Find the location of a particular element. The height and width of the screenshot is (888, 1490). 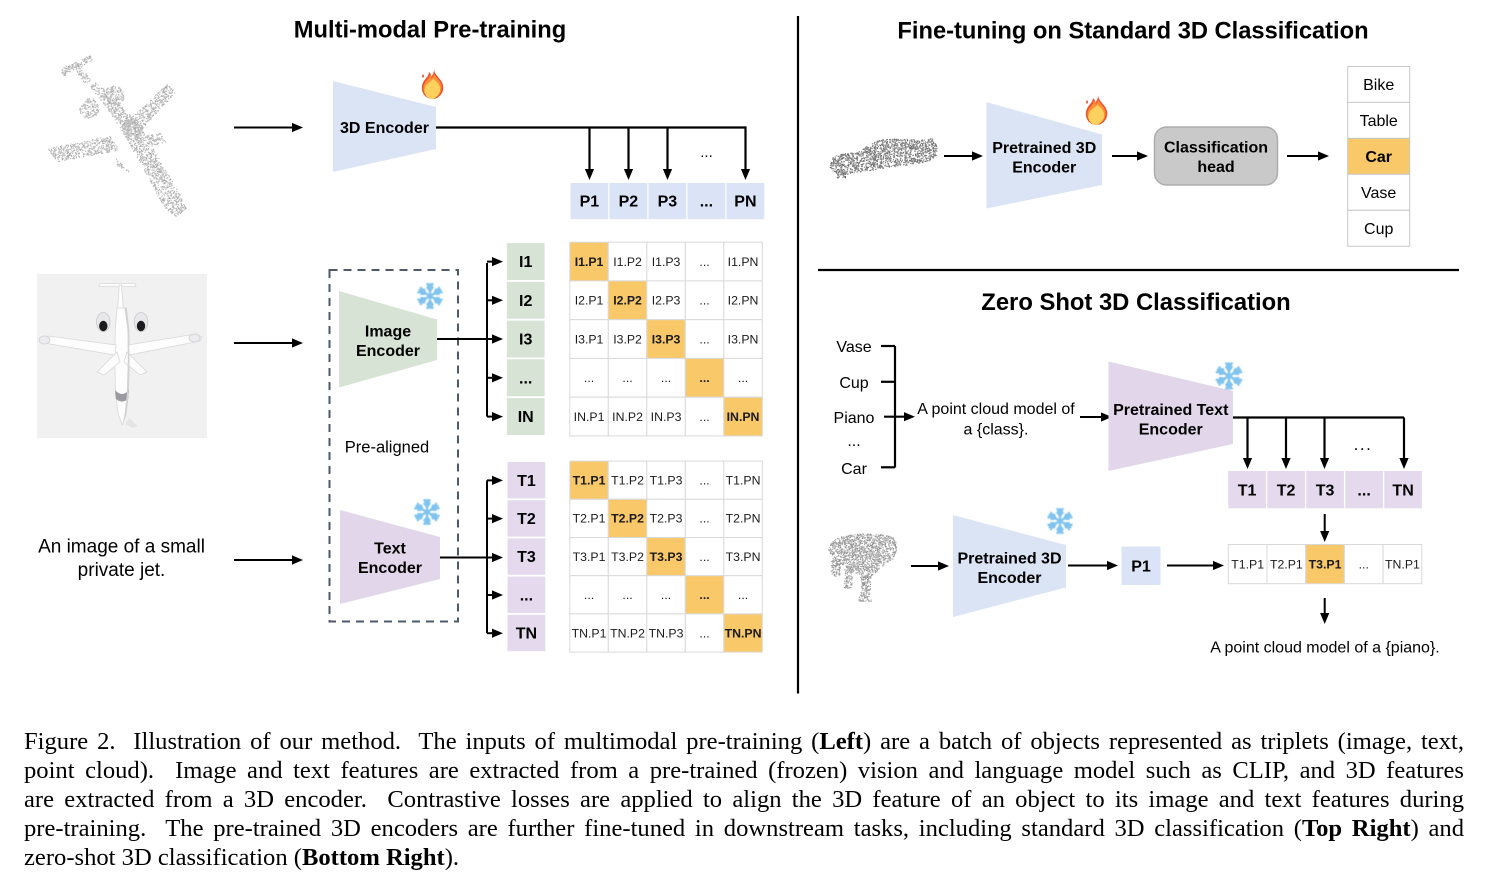

svg-text: I2.P1 is located at coordinates (589, 301).